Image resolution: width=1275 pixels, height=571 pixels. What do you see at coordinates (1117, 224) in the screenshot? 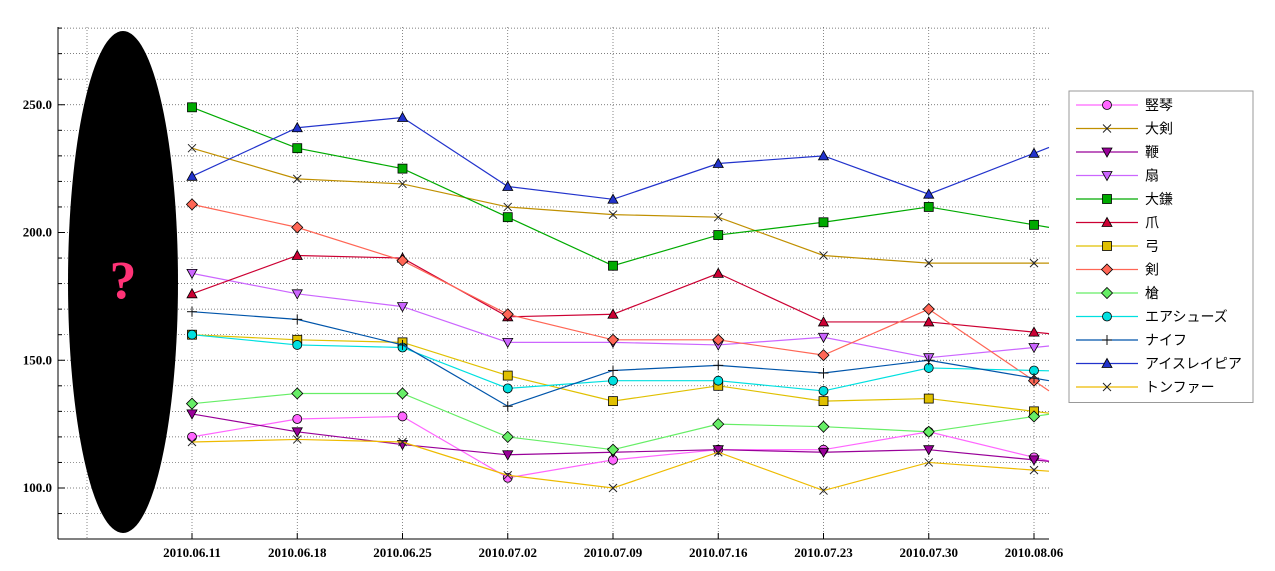
I see `legend-item: 爪` at bounding box center [1117, 224].